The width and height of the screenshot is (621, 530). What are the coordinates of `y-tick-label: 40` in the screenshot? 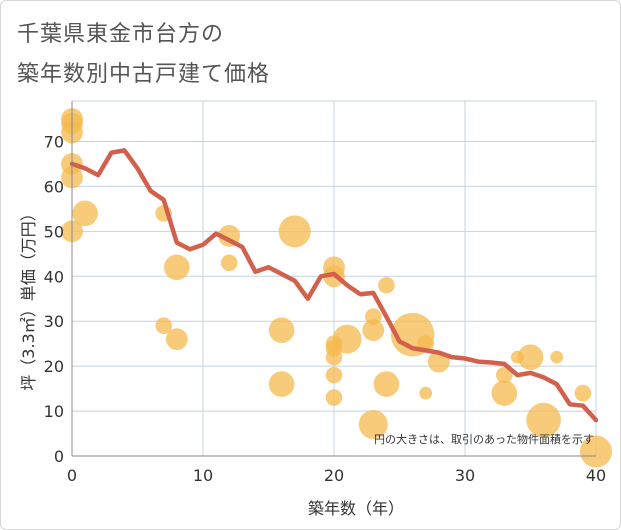 It's located at (54, 276).